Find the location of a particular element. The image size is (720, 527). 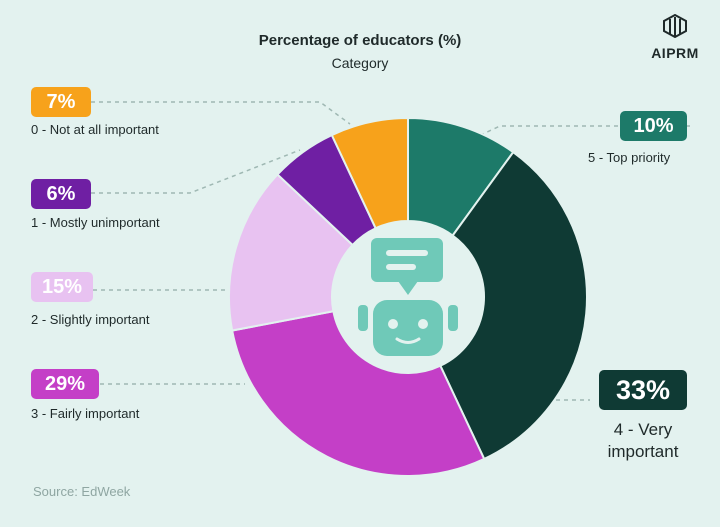

slice-slightly-important is located at coordinates (291, 252).